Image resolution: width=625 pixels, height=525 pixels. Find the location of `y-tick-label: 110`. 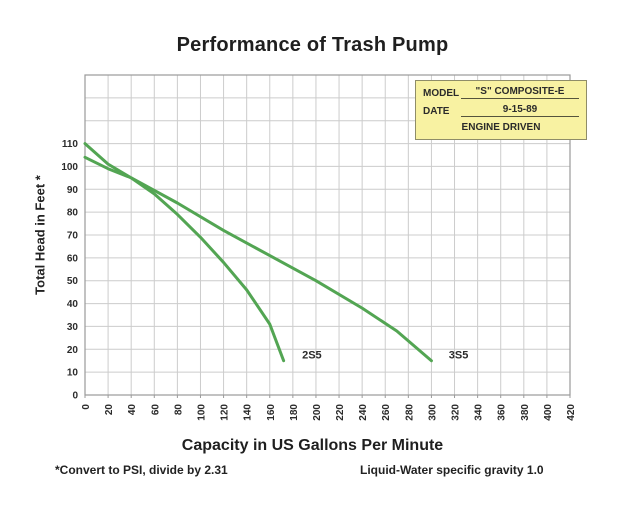

y-tick-label: 110 is located at coordinates (70, 144).